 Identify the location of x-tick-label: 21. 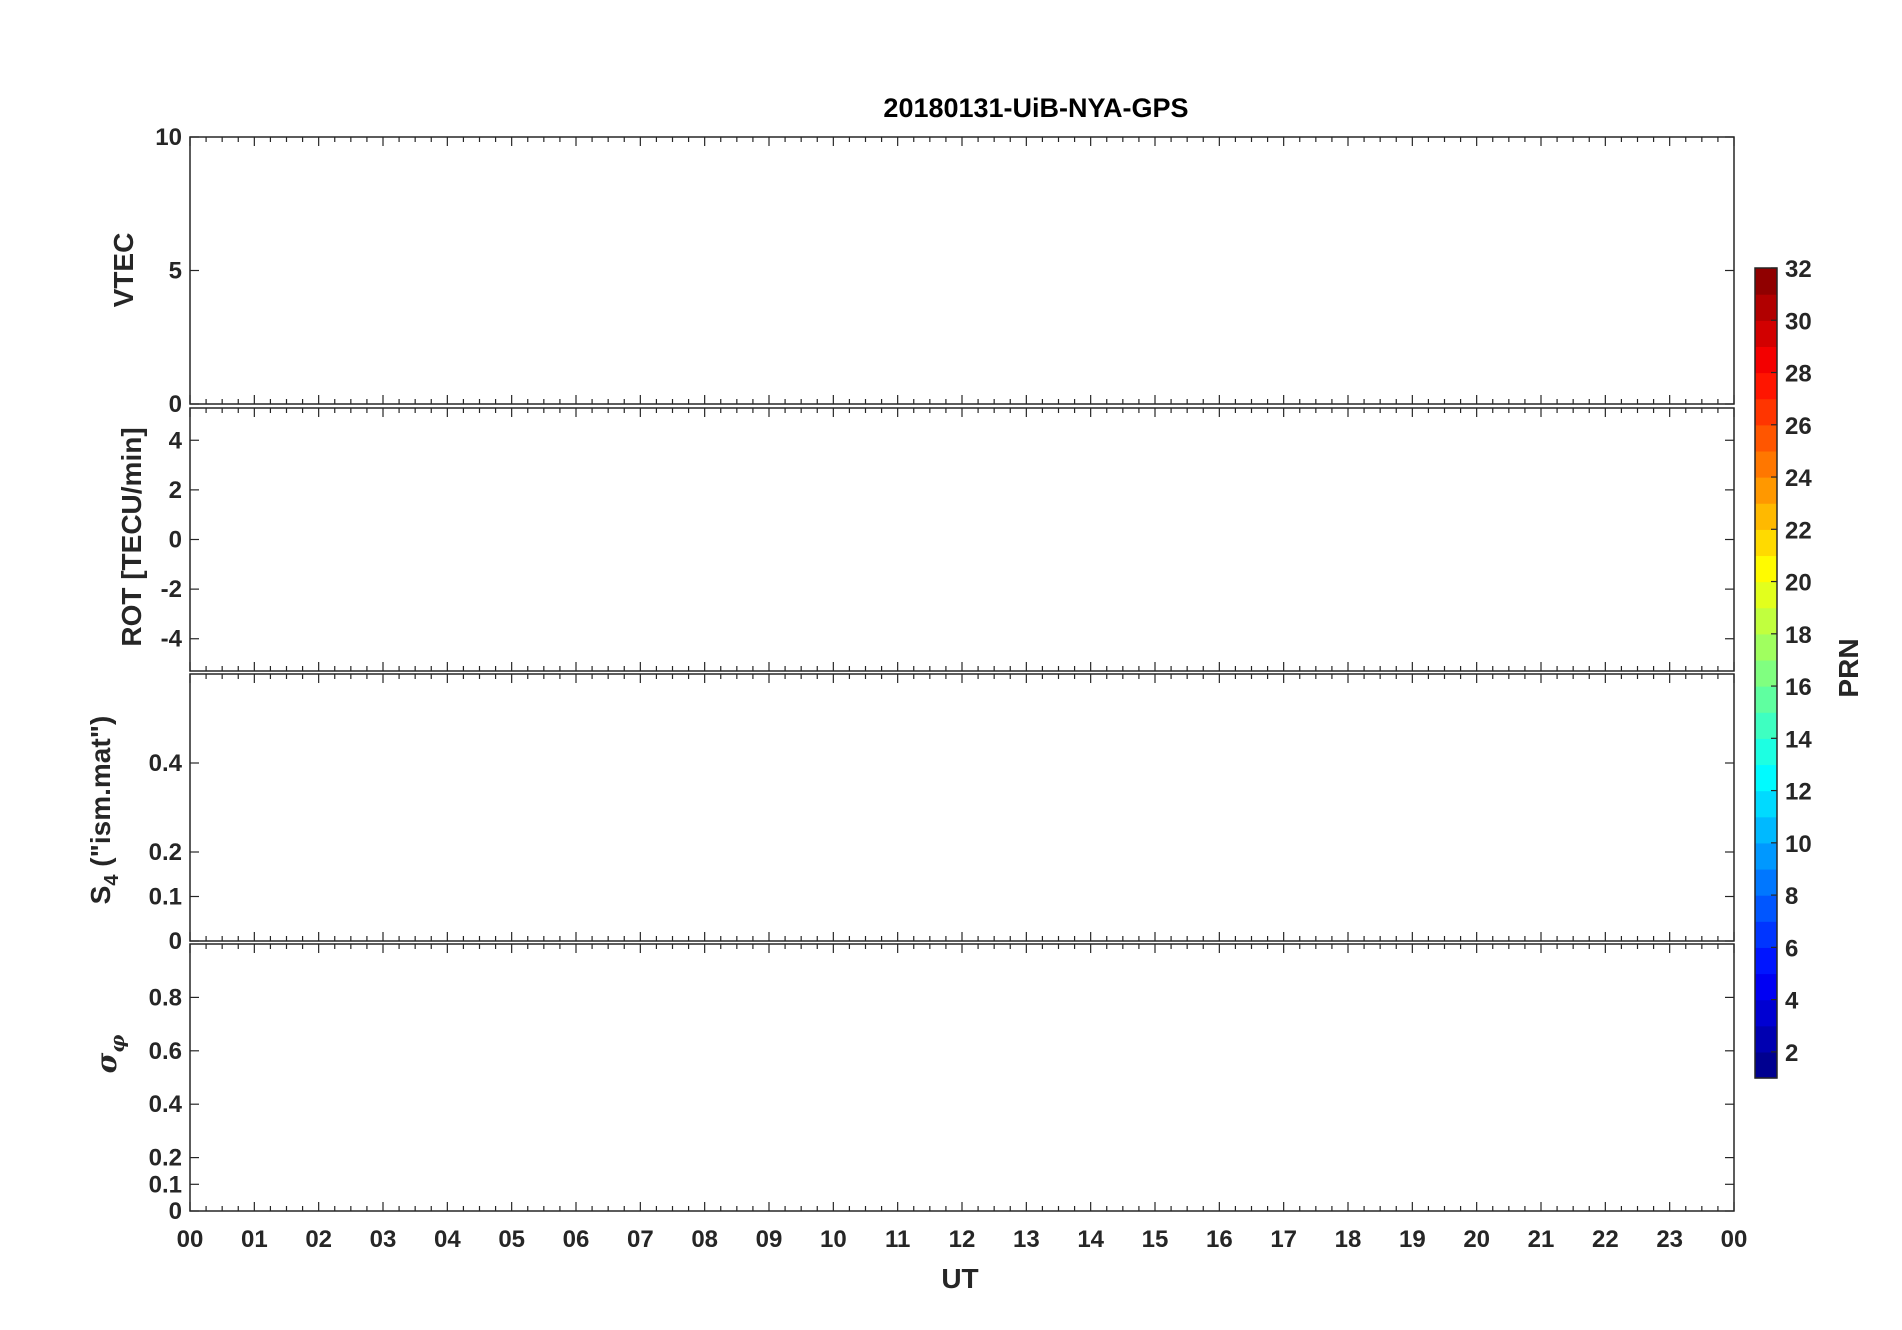
(1541, 1239).